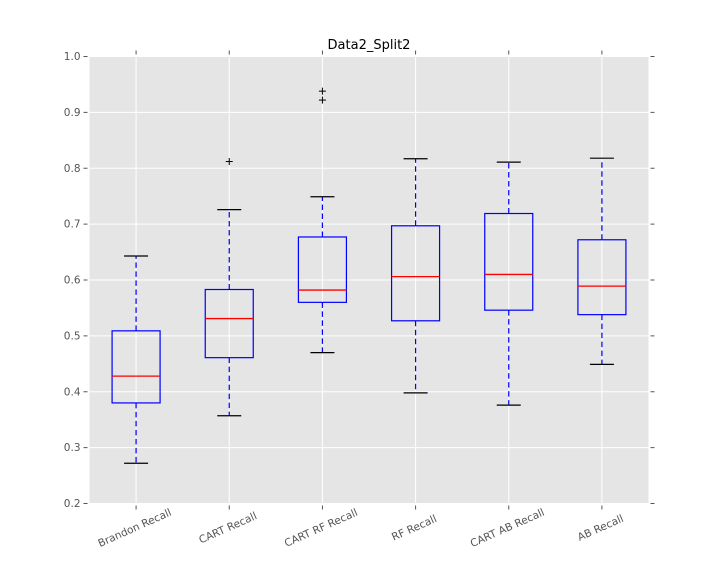 The image size is (720, 580). Describe the element at coordinates (72, 504) in the screenshot. I see `y-tick-label: 0.2` at that location.